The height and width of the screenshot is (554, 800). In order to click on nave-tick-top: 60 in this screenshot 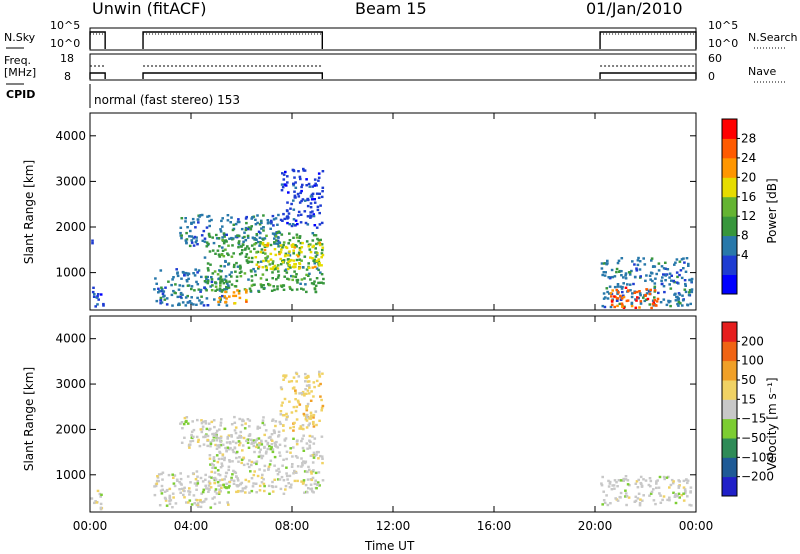, I will do `click(715, 58)`.